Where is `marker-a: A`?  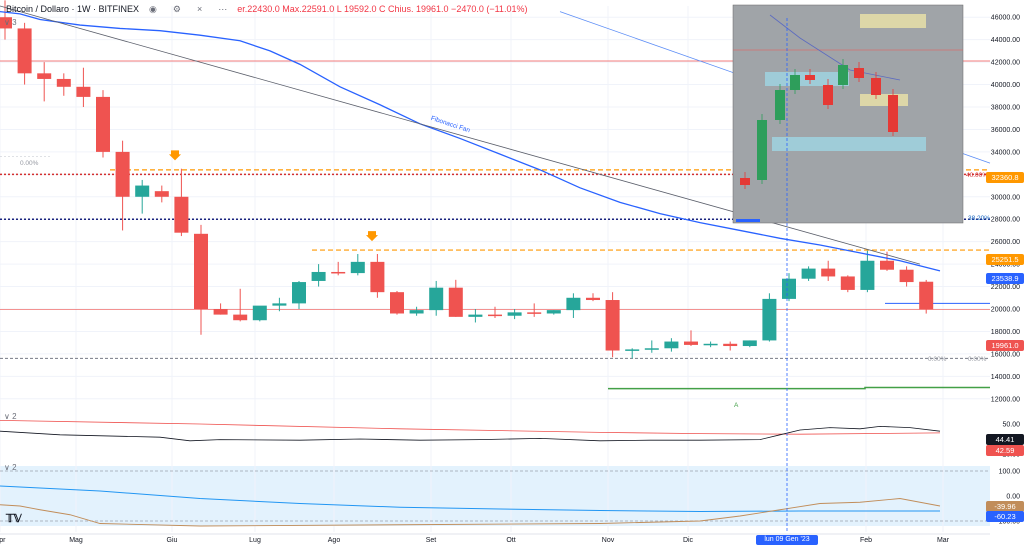 marker-a: A is located at coordinates (736, 405).